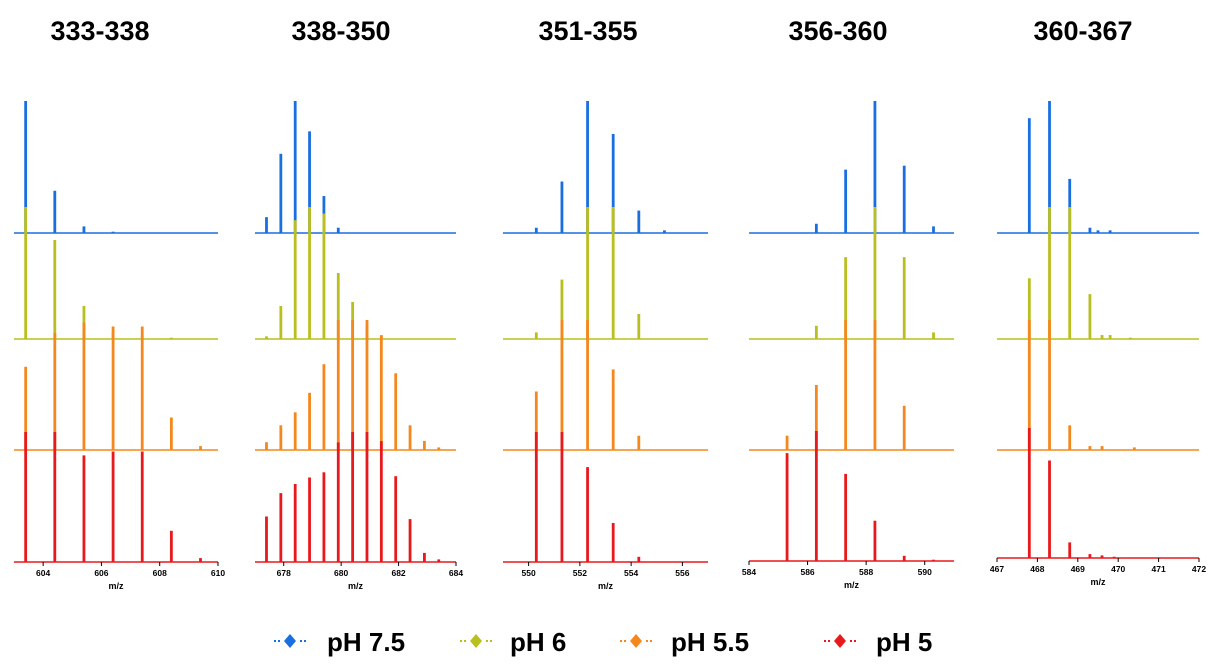 This screenshot has height=665, width=1209. What do you see at coordinates (749, 572) in the screenshot?
I see `x-tick-label: 584` at bounding box center [749, 572].